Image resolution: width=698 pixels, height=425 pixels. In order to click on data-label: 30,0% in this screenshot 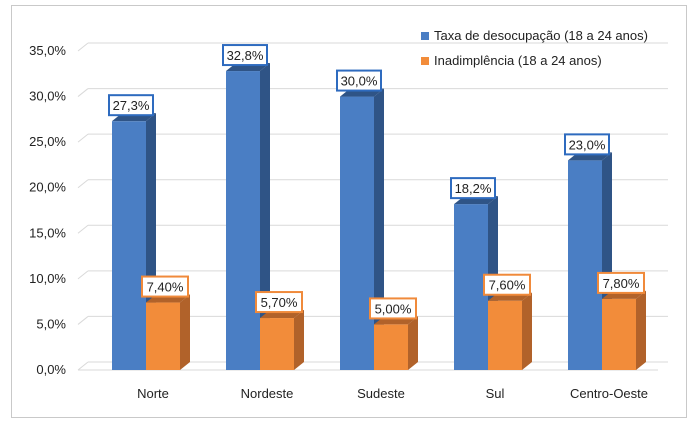, I will do `click(359, 81)`.